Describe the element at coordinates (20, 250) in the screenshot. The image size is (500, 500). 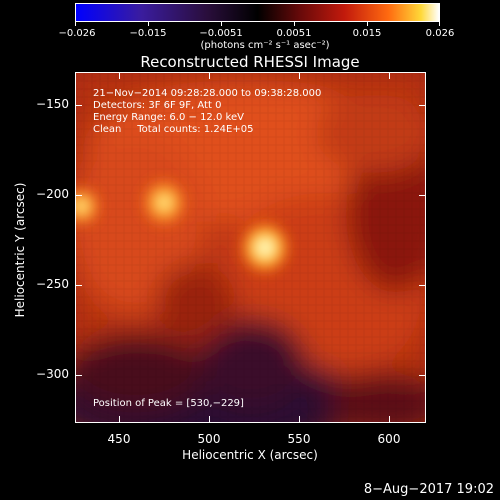
I see `y-axis-title: Heliocentric Y (arcsec)` at that location.